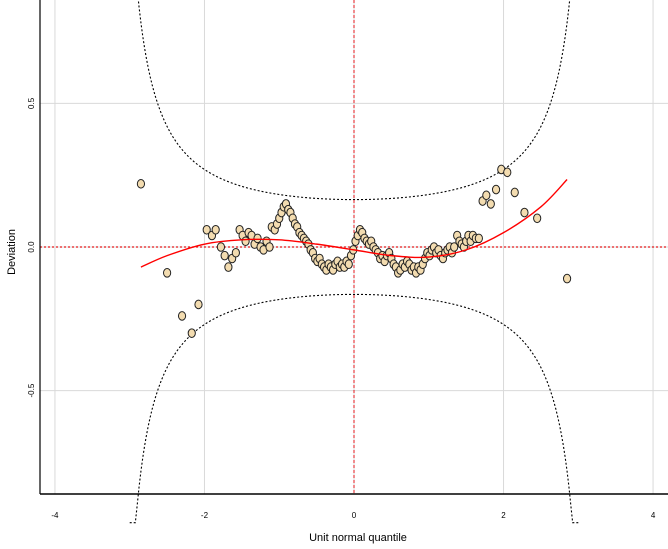 Image resolution: width=668 pixels, height=549 pixels. What do you see at coordinates (31, 103) in the screenshot?
I see `y-tick-label-2: 0.5` at bounding box center [31, 103].